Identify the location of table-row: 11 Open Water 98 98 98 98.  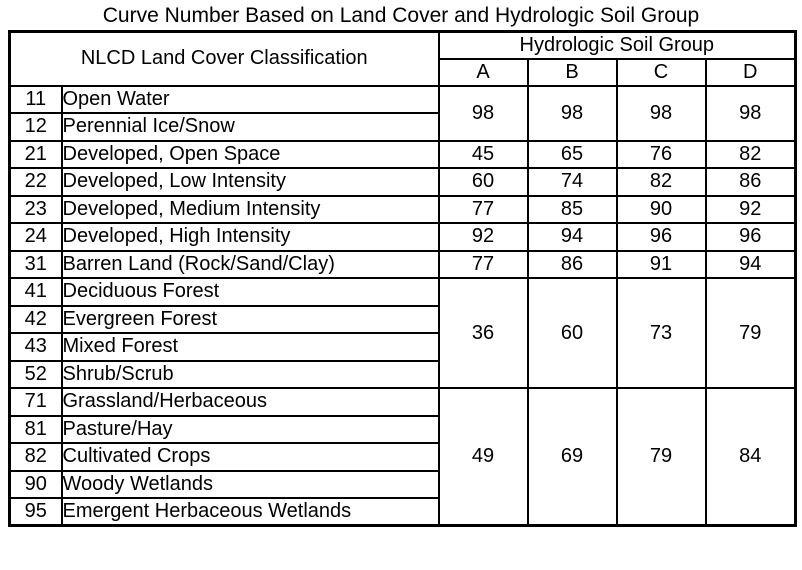
(402, 113).